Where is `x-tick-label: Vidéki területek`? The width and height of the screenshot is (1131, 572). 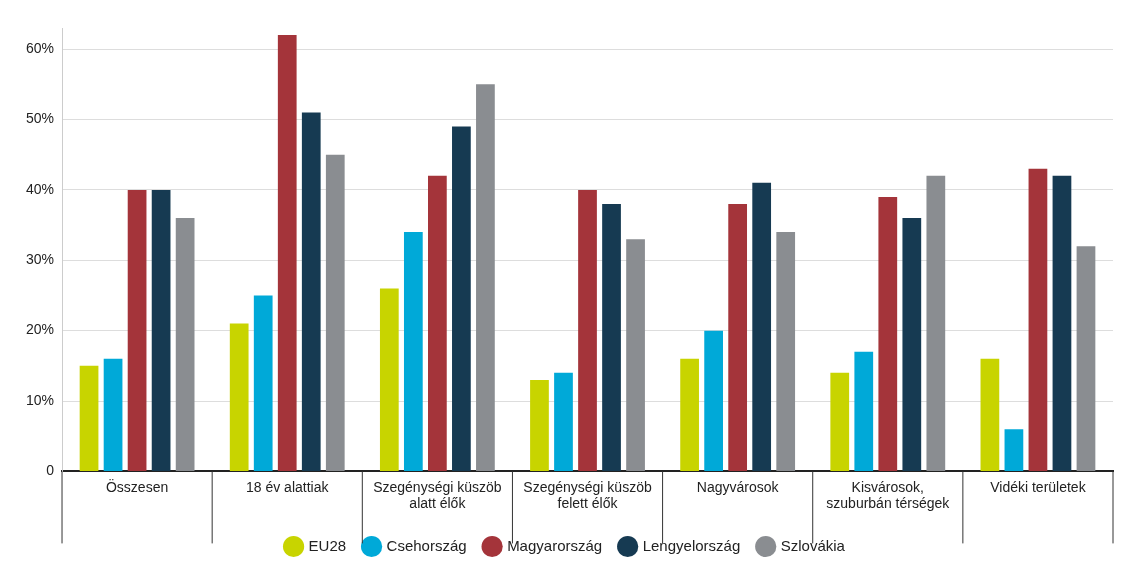
x-tick-label: Vidéki területek is located at coordinates (1038, 486).